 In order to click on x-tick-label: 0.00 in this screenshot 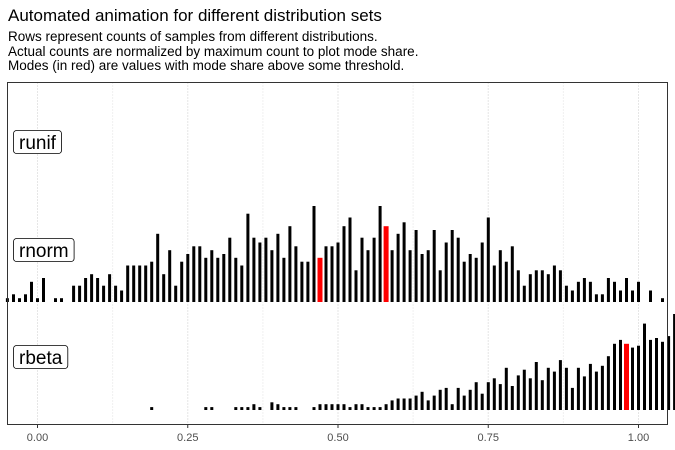, I will do `click(37, 438)`.